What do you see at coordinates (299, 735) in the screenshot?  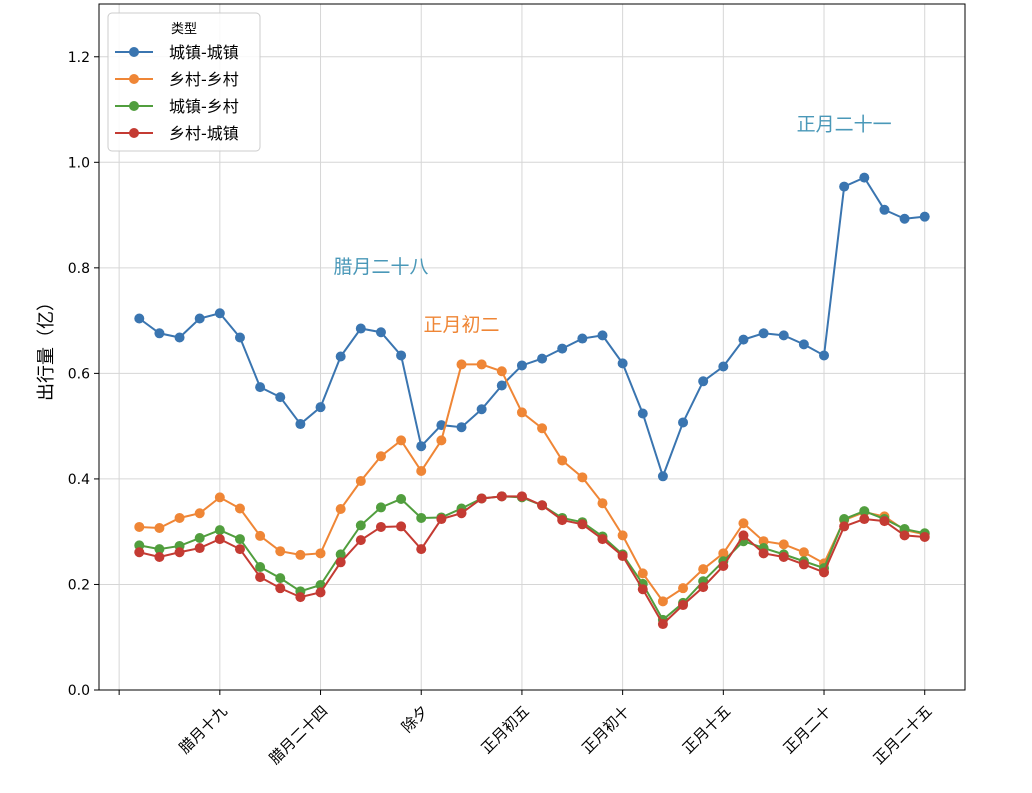 I see `x-tick-label: 腊月二十四` at bounding box center [299, 735].